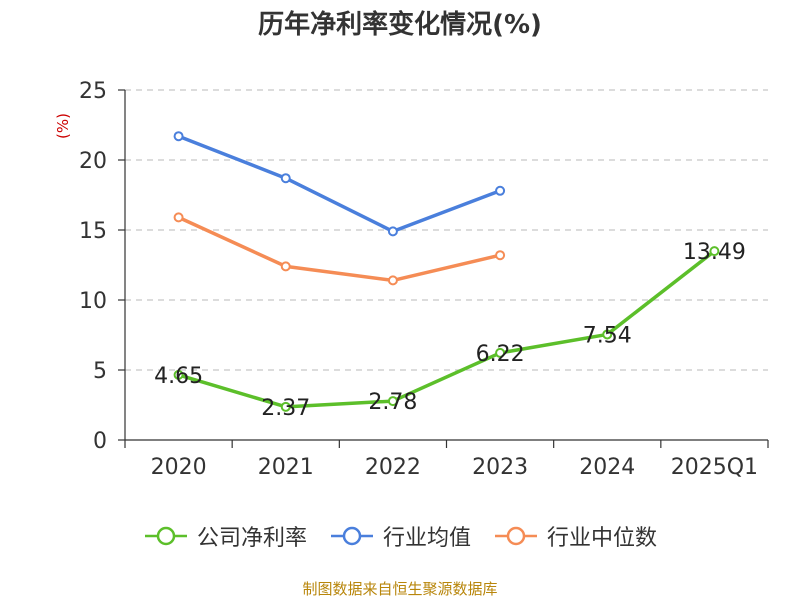  I want to click on x-tick-label: 2020, so click(179, 467).